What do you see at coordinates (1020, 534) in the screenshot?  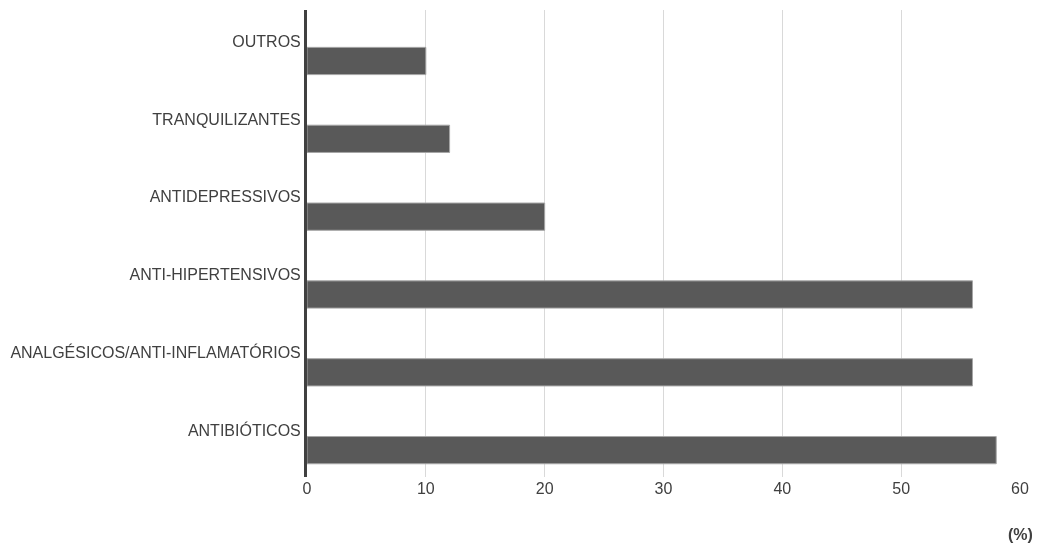 I see `x-axis-title: (%)` at bounding box center [1020, 534].